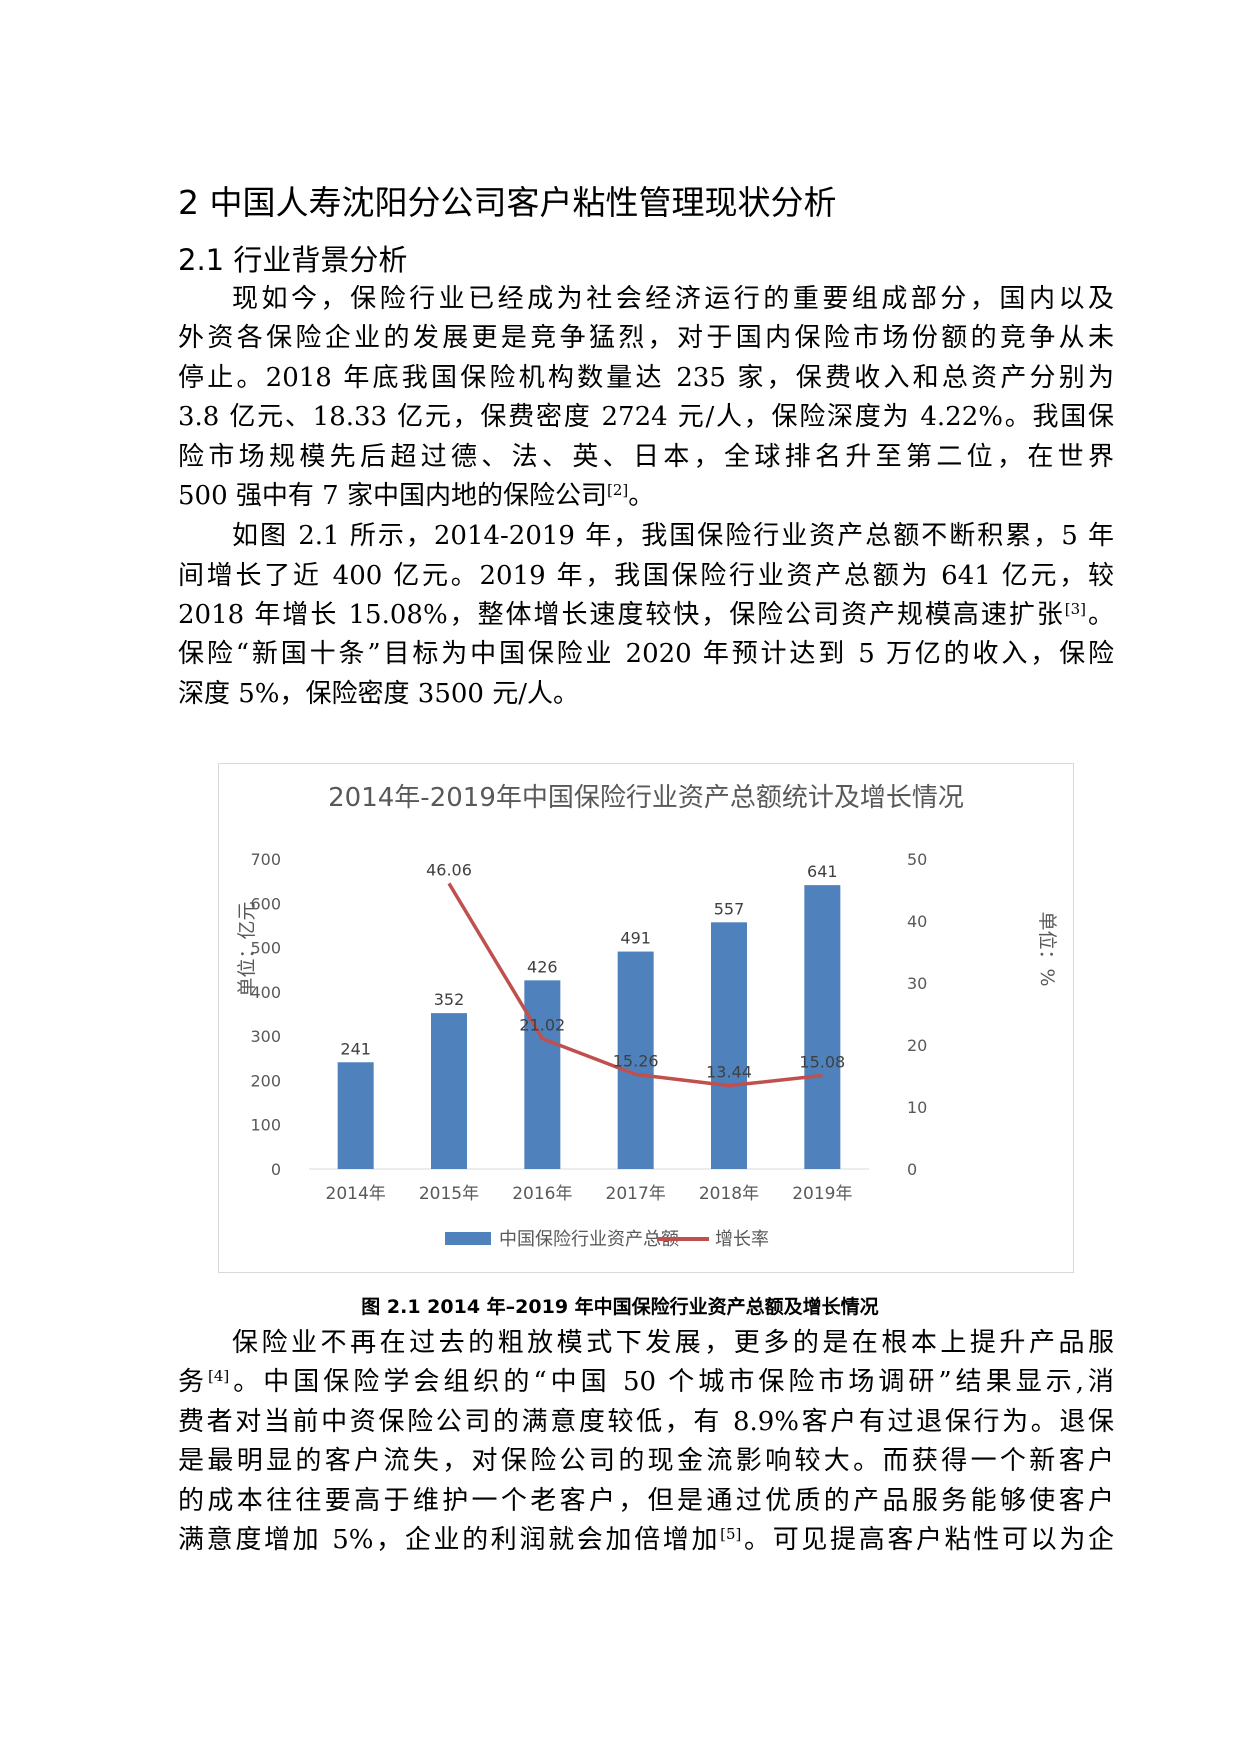 Image resolution: width=1240 pixels, height=1754 pixels. I want to click on y-axis-label: 单位：亿元, so click(247, 948).